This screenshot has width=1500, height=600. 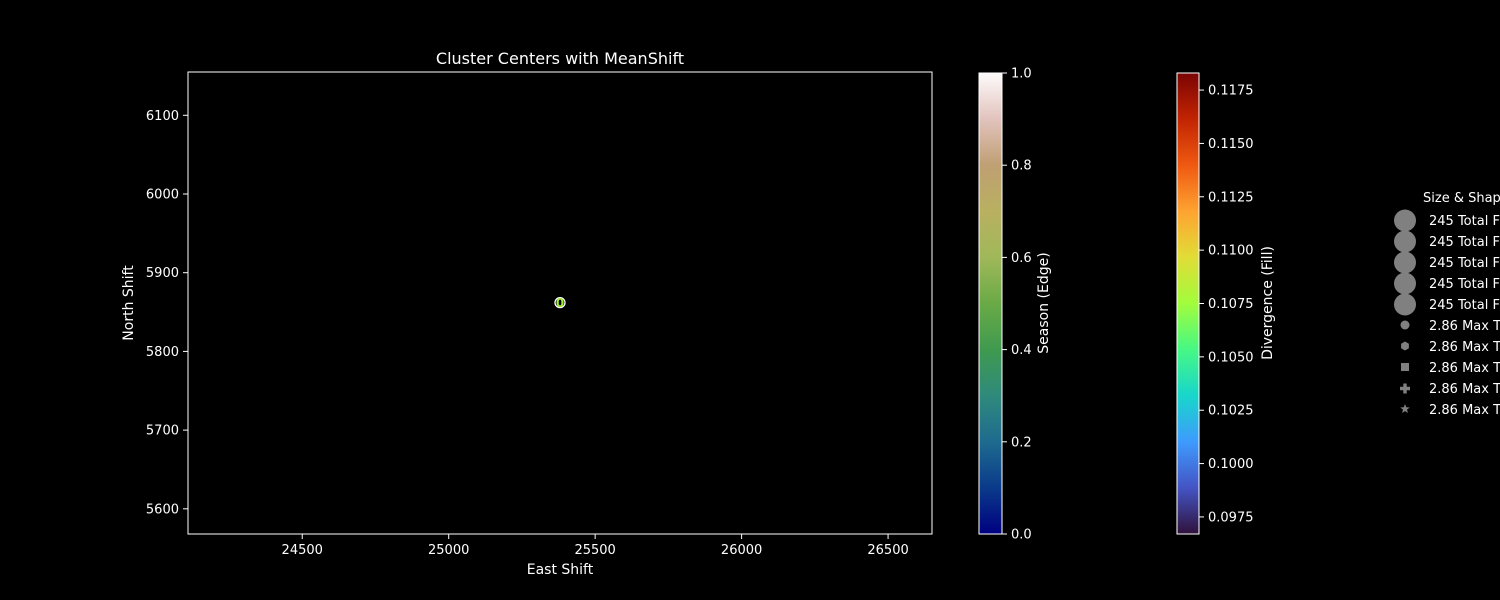 What do you see at coordinates (990, 303) in the screenshot?
I see `season-colorbar` at bounding box center [990, 303].